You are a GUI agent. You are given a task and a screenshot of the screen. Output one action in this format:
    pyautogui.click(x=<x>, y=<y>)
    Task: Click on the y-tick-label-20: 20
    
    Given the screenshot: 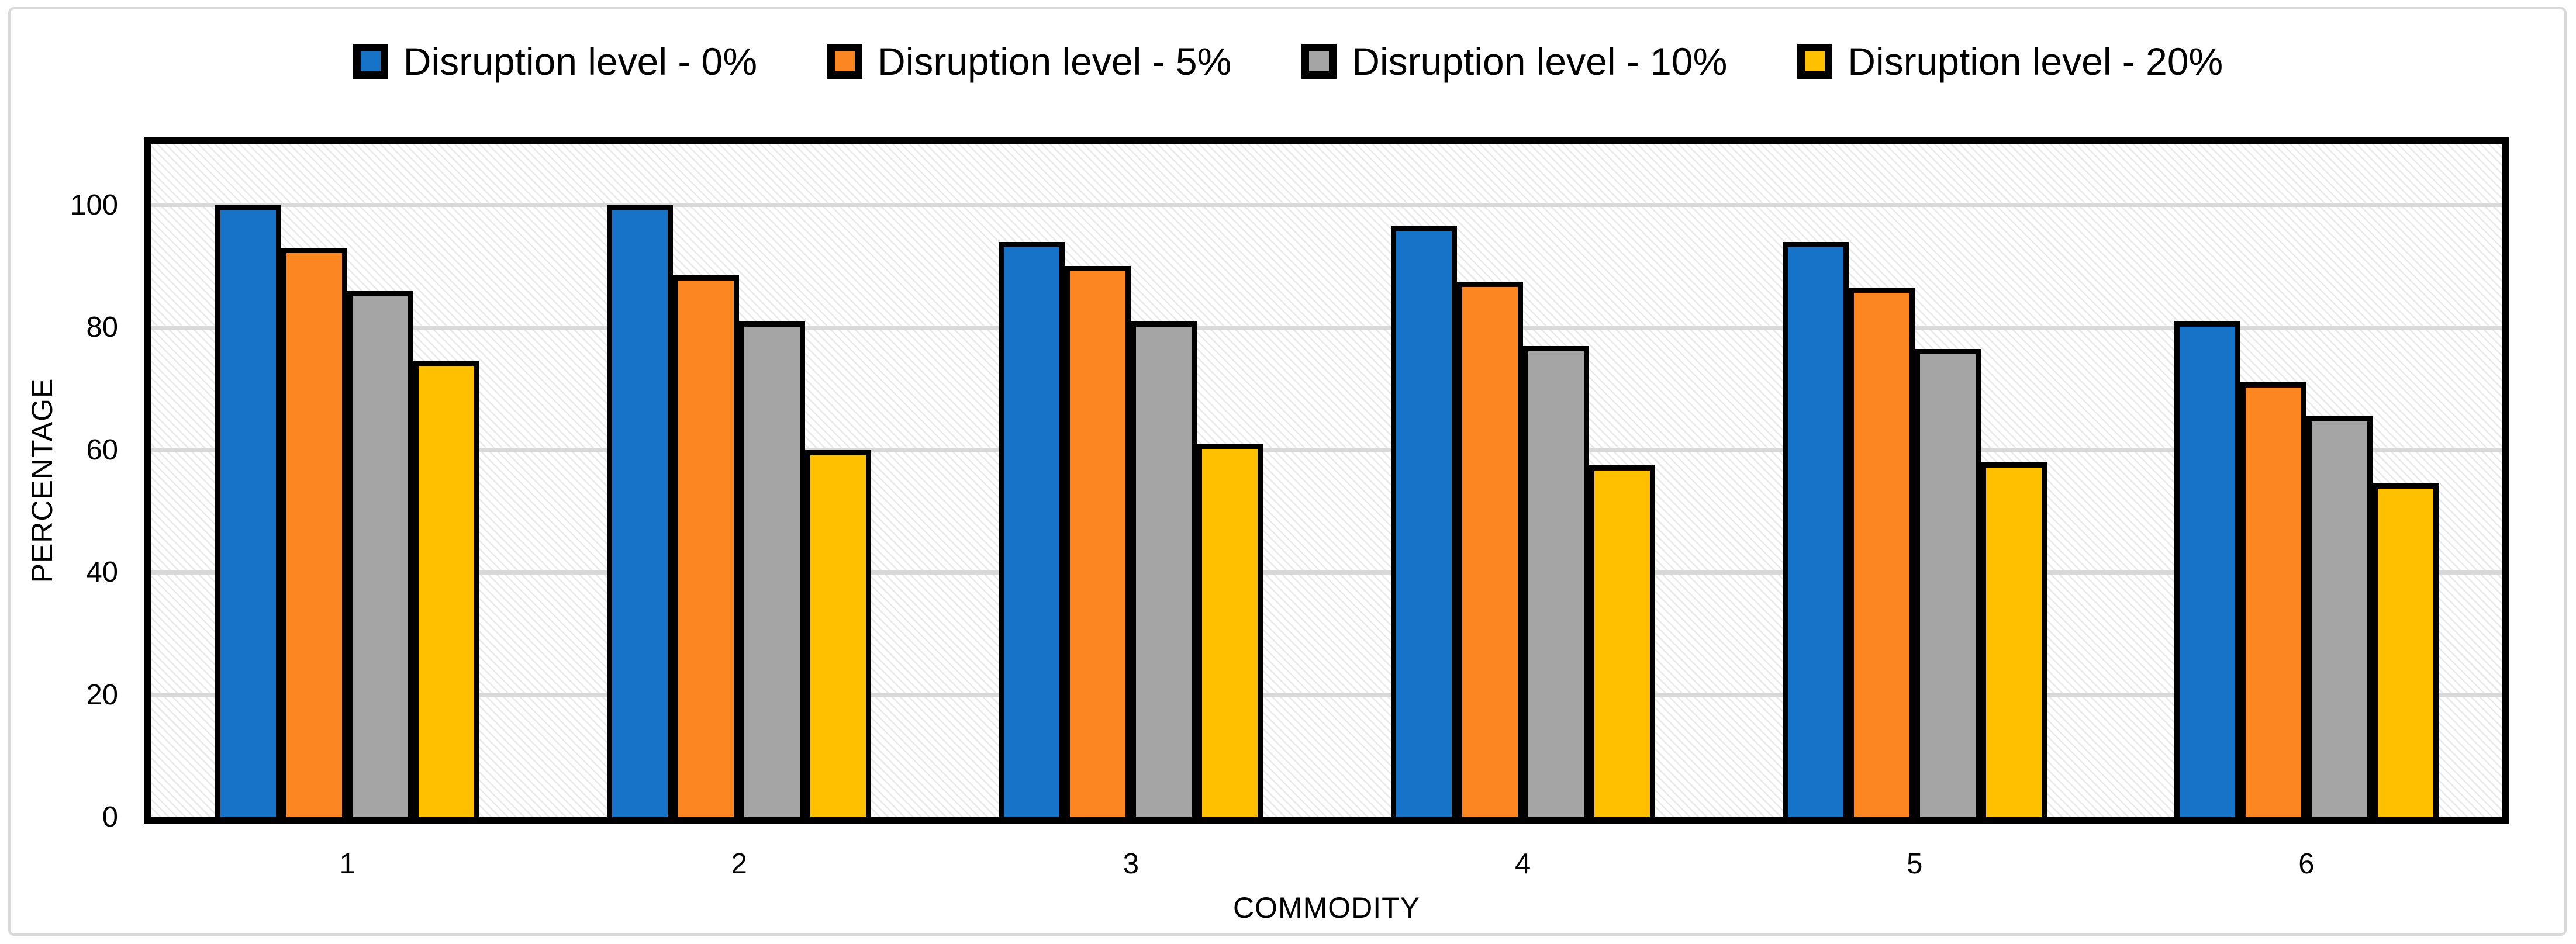 What is the action you would take?
    pyautogui.click(x=102, y=695)
    